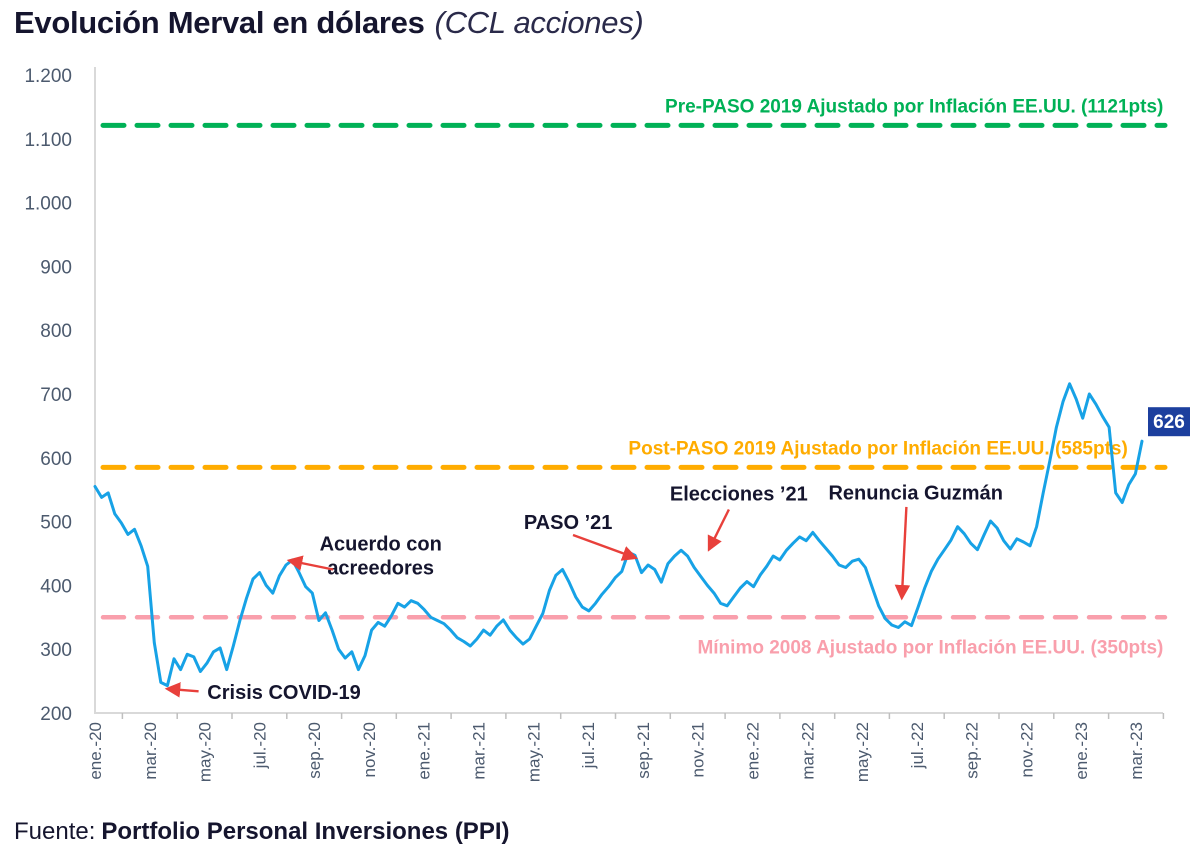  I want to click on y-tick-label: 300, so click(56, 650).